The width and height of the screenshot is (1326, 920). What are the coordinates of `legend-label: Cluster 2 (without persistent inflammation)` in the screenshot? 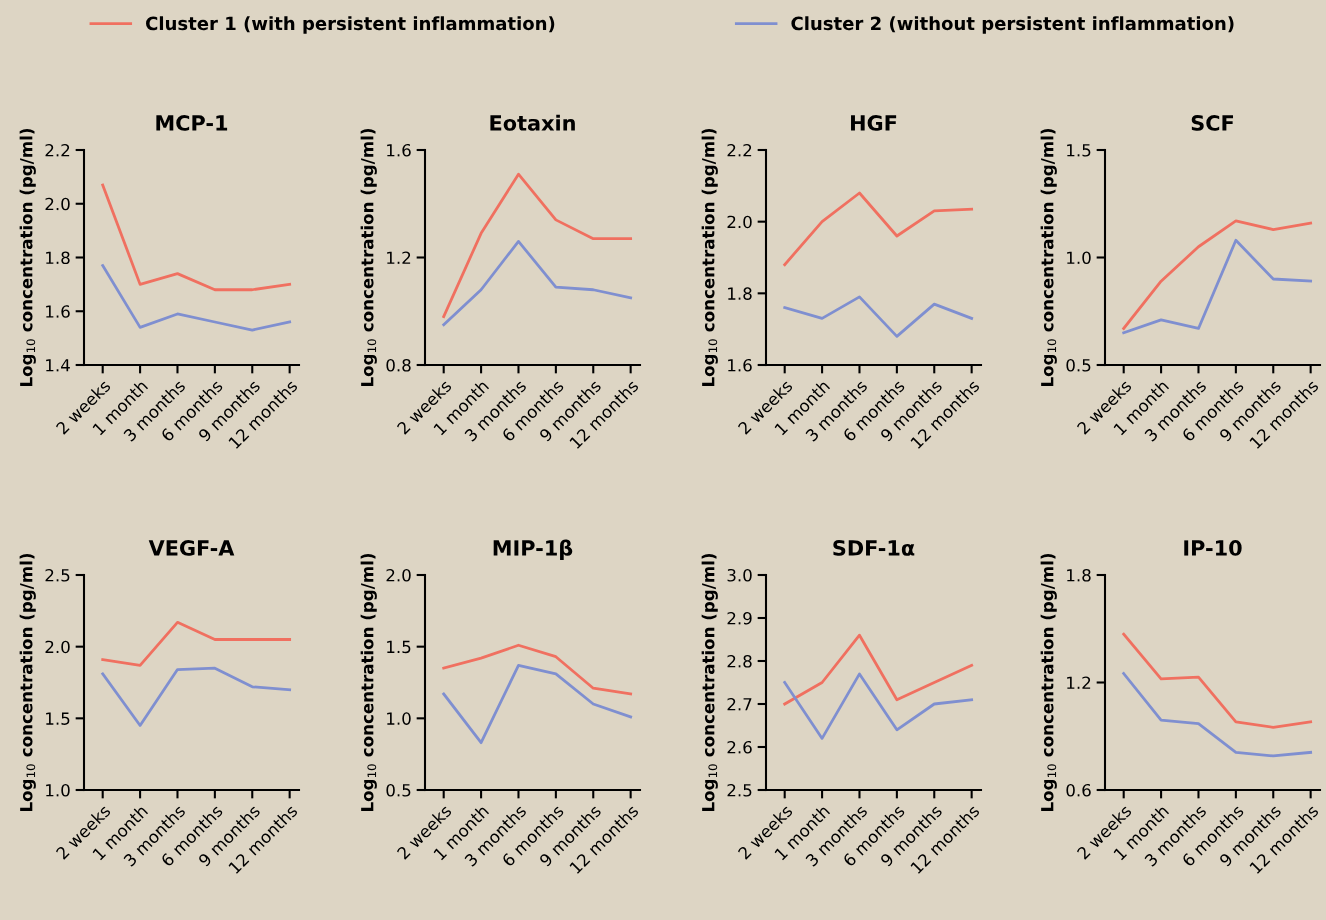 It's located at (1012, 25).